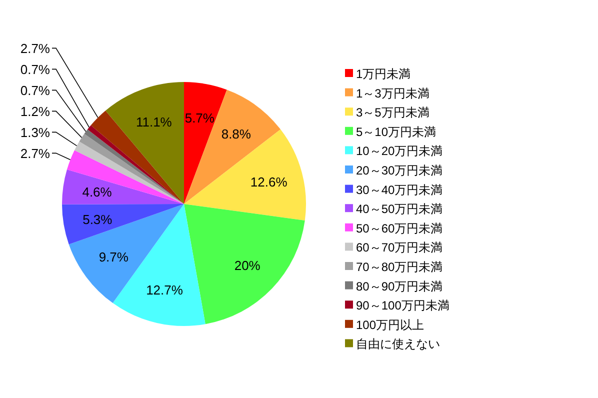 Image resolution: width=598 pixels, height=398 pixels. I want to click on data-label: 8.8%, so click(236, 134).